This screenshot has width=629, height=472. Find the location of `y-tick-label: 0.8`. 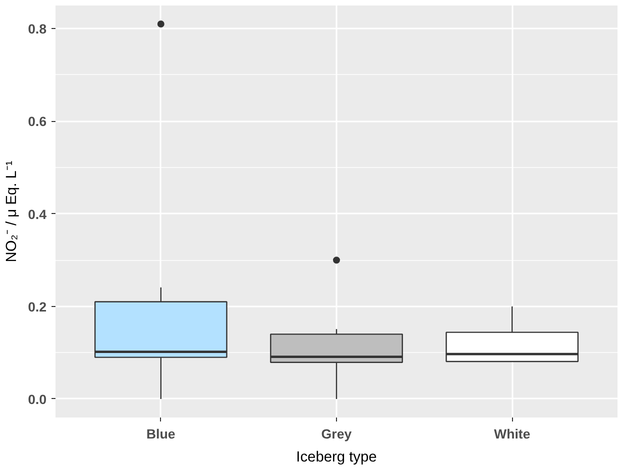

y-tick-label: 0.8 is located at coordinates (37, 29).